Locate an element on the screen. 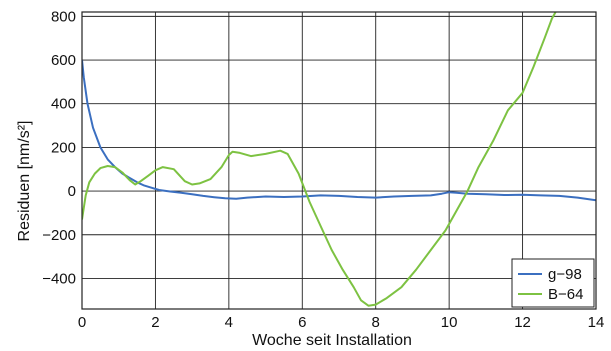 This screenshot has width=611, height=351. x-tick-label: 14 is located at coordinates (596, 322).